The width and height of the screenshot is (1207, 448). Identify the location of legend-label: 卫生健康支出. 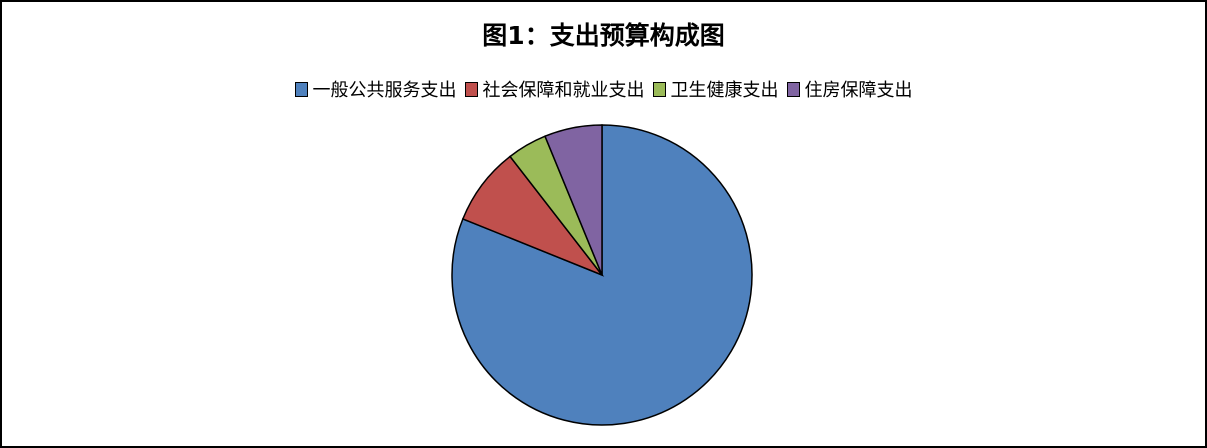
(724, 90).